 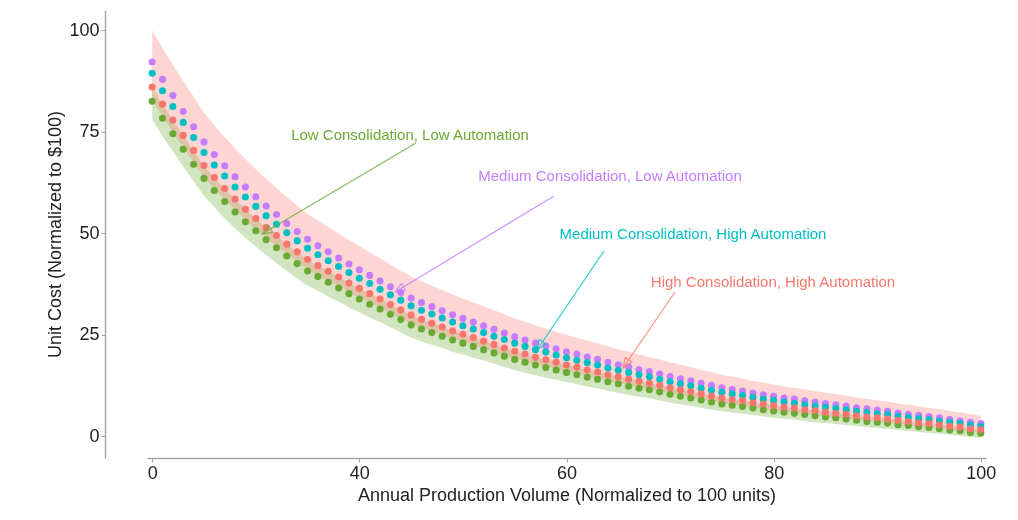 I want to click on text: Low Consolidation, Low Automation, so click(x=410, y=134).